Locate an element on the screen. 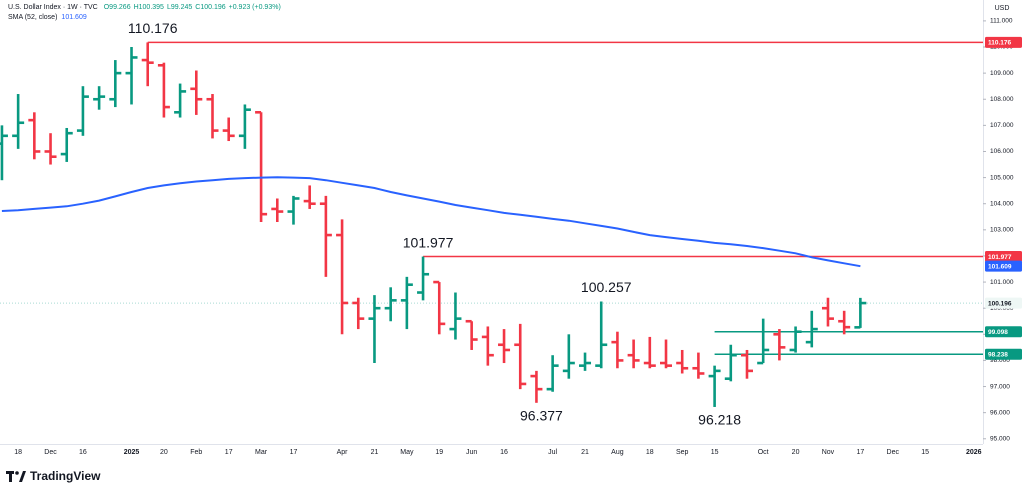 The width and height of the screenshot is (1024, 490). x-tick-label: May is located at coordinates (407, 452).